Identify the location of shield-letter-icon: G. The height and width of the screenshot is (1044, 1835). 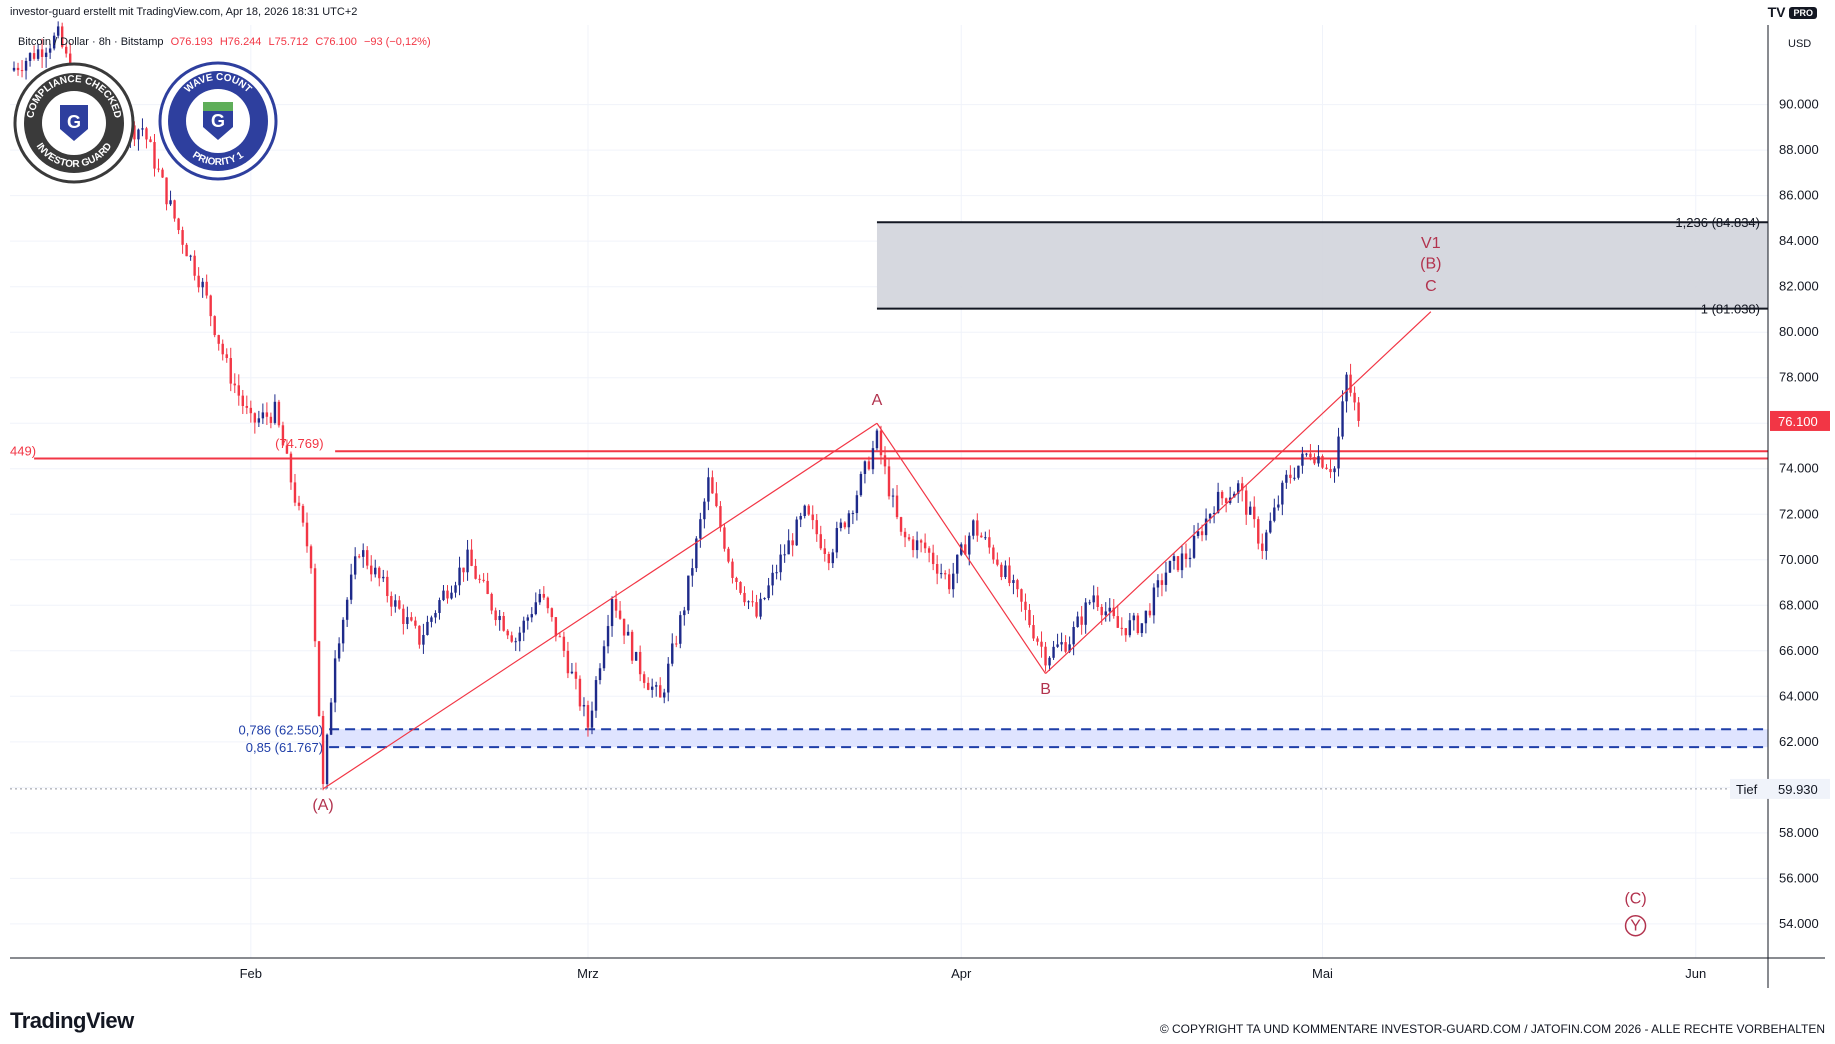
(74, 122).